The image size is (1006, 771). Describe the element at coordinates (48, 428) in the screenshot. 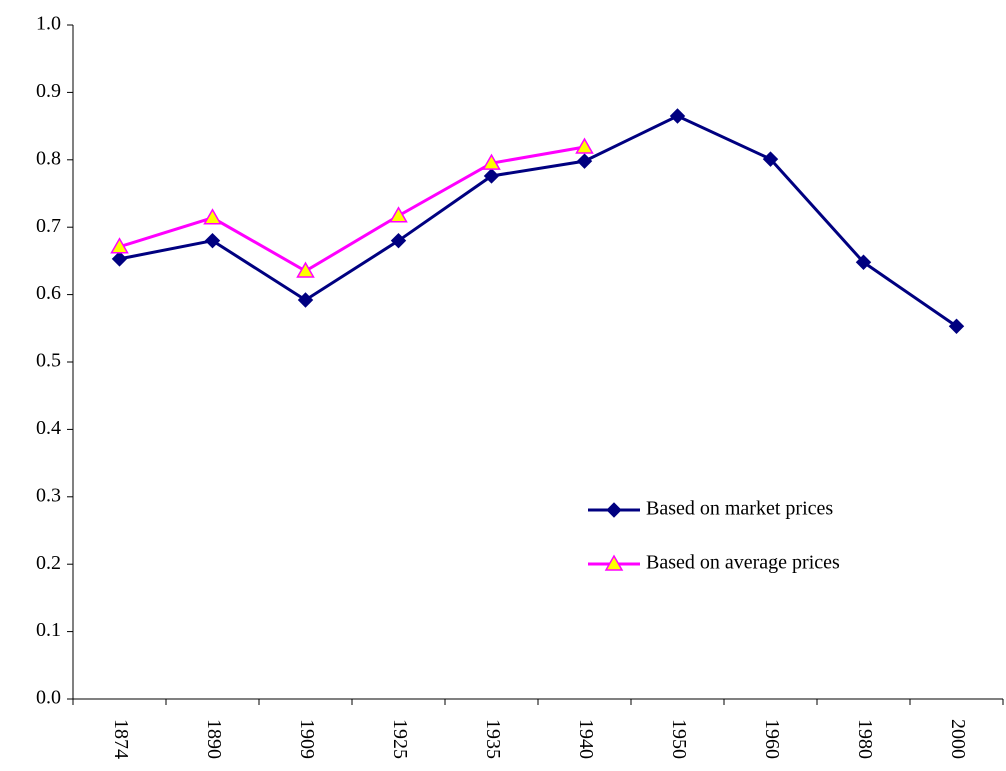

I see `y-tick-label: 0.4` at that location.